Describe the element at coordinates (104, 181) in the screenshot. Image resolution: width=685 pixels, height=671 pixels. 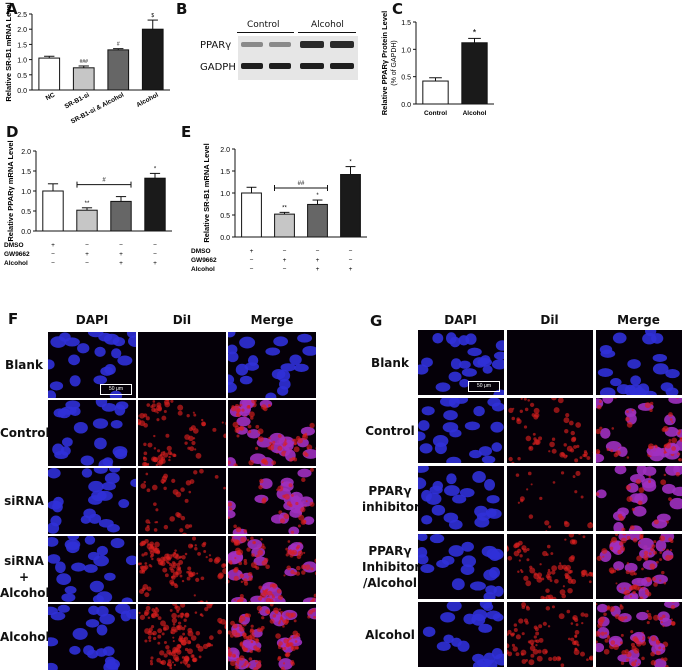
I see `bracket-significance-label: #` at that location.